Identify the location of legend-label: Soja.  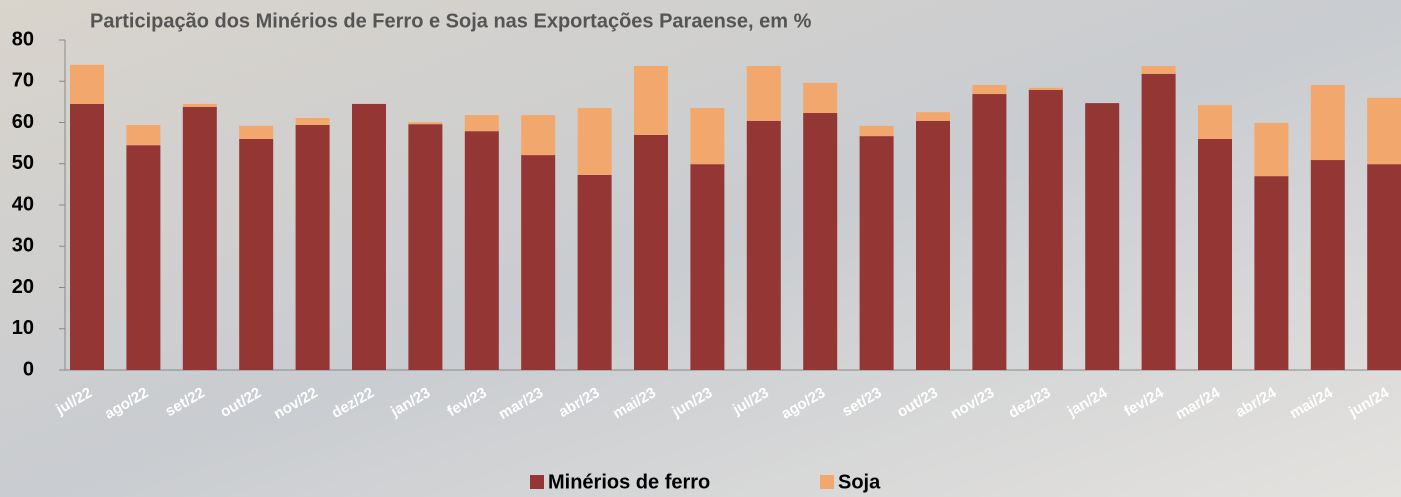
(859, 482).